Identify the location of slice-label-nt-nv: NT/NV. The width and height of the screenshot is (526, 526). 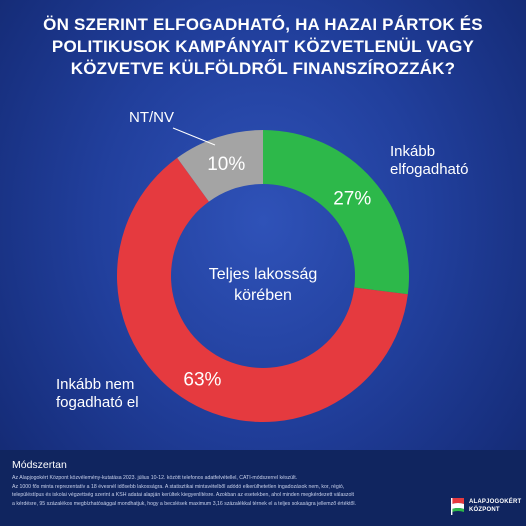
(151, 118).